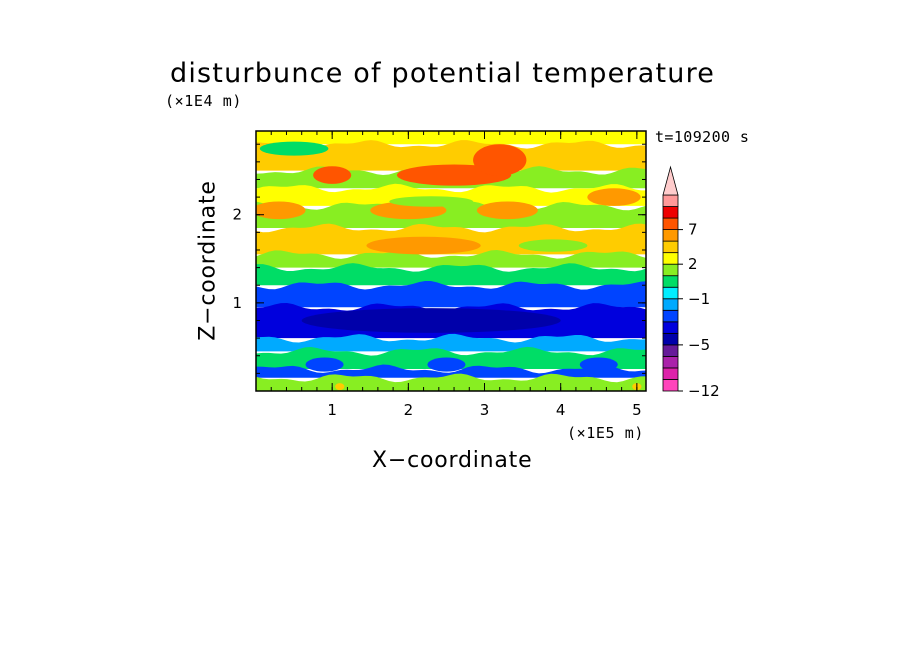  What do you see at coordinates (485, 410) in the screenshot?
I see `x-tick-label: 3` at bounding box center [485, 410].